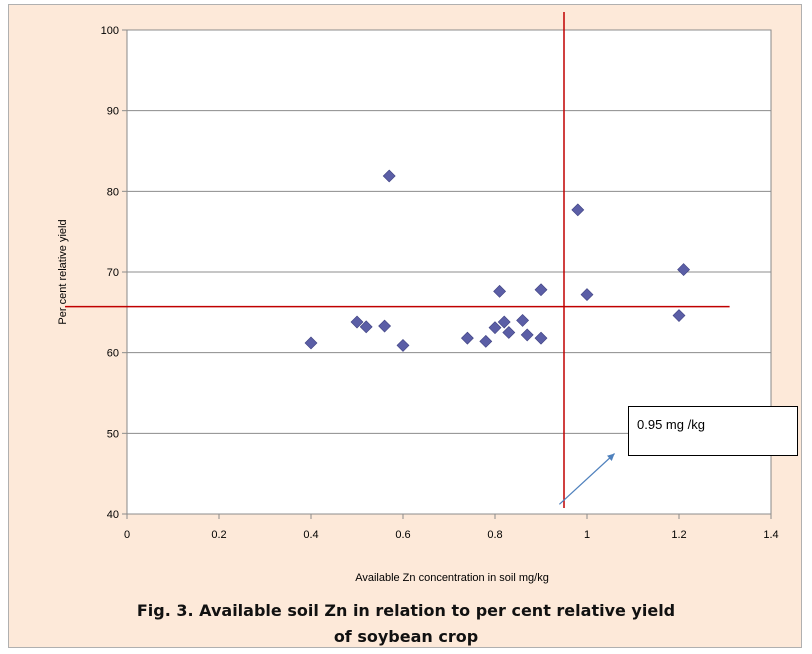  Describe the element at coordinates (678, 535) in the screenshot. I see `x-tick-label: 1.2` at that location.